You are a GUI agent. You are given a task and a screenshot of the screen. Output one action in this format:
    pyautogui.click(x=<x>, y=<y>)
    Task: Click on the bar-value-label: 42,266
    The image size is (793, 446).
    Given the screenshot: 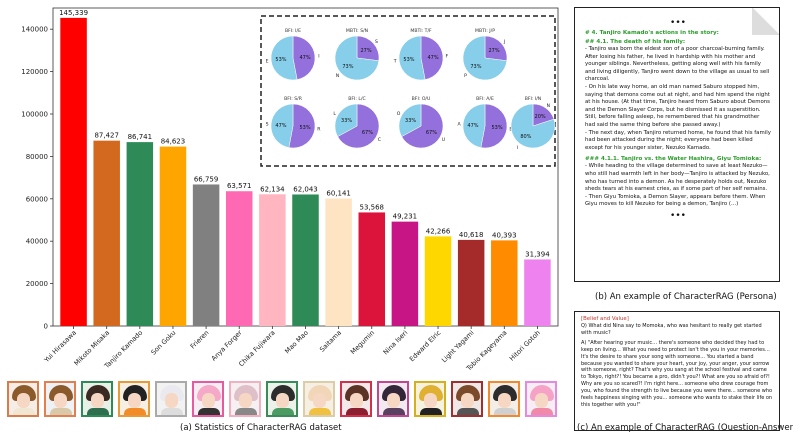 What is the action you would take?
    pyautogui.click(x=438, y=231)
    